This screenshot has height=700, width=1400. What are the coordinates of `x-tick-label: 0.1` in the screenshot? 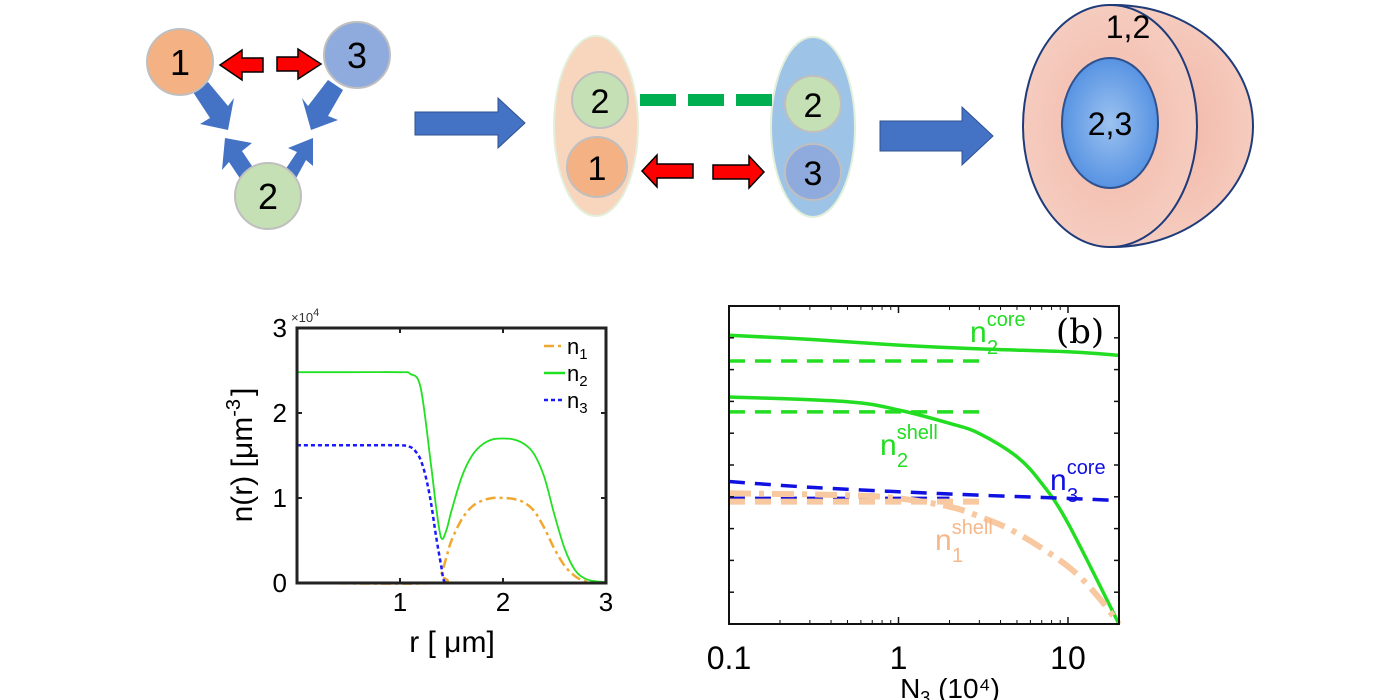 It's located at (729, 658).